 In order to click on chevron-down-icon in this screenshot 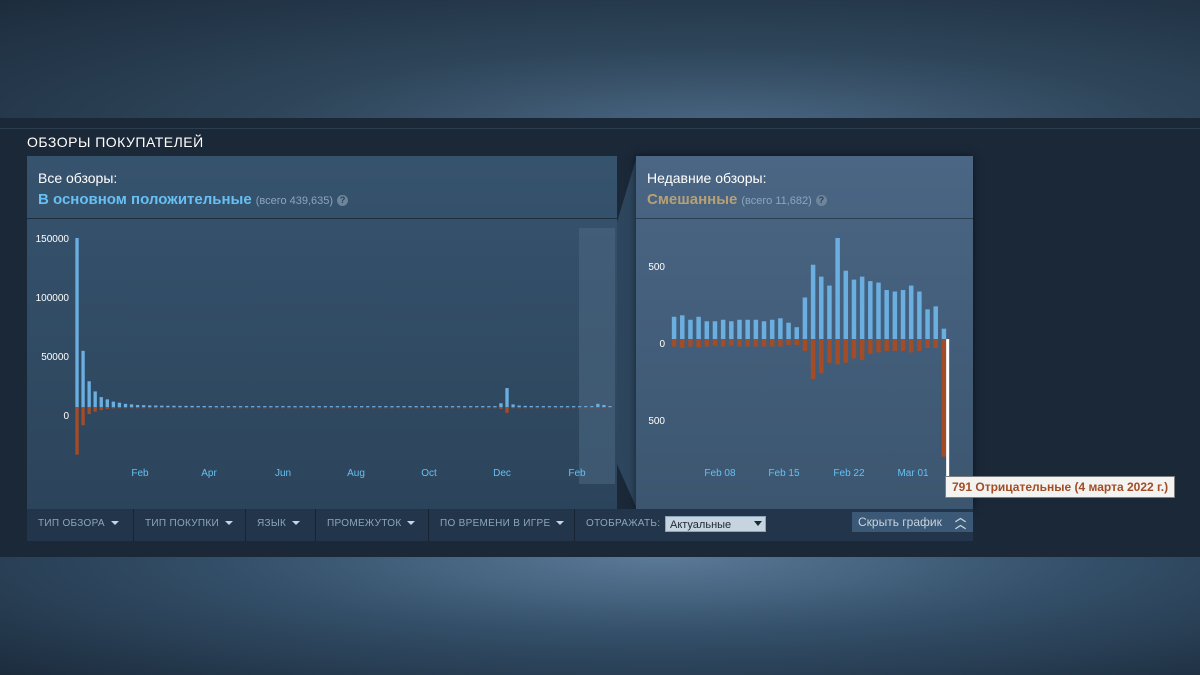, I will do `click(114, 523)`.